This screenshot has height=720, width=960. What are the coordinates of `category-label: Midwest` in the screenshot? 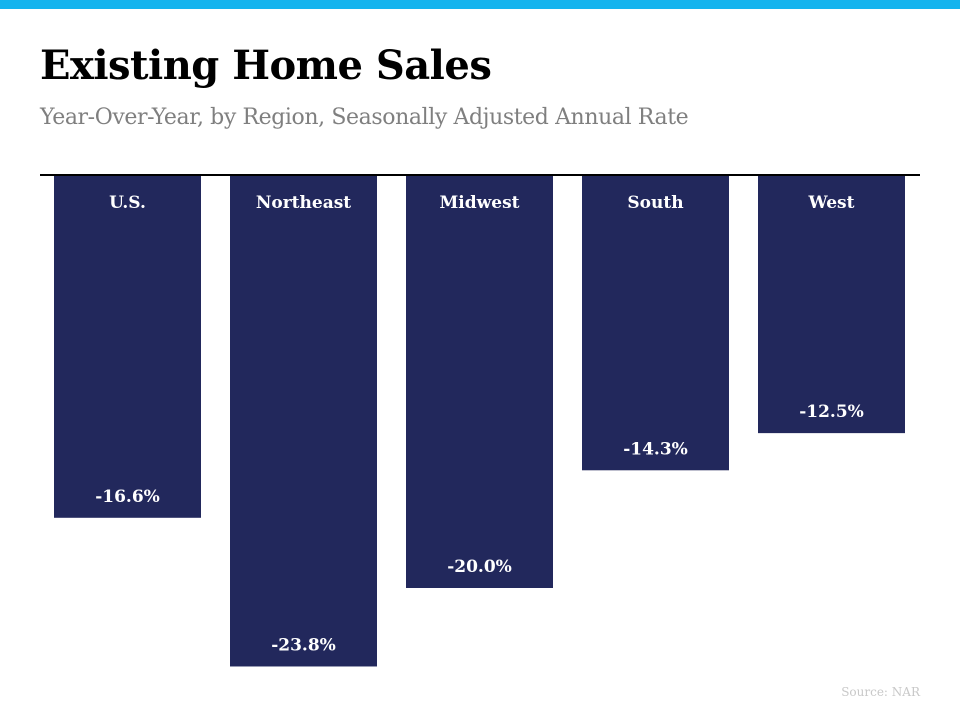 It's located at (479, 203).